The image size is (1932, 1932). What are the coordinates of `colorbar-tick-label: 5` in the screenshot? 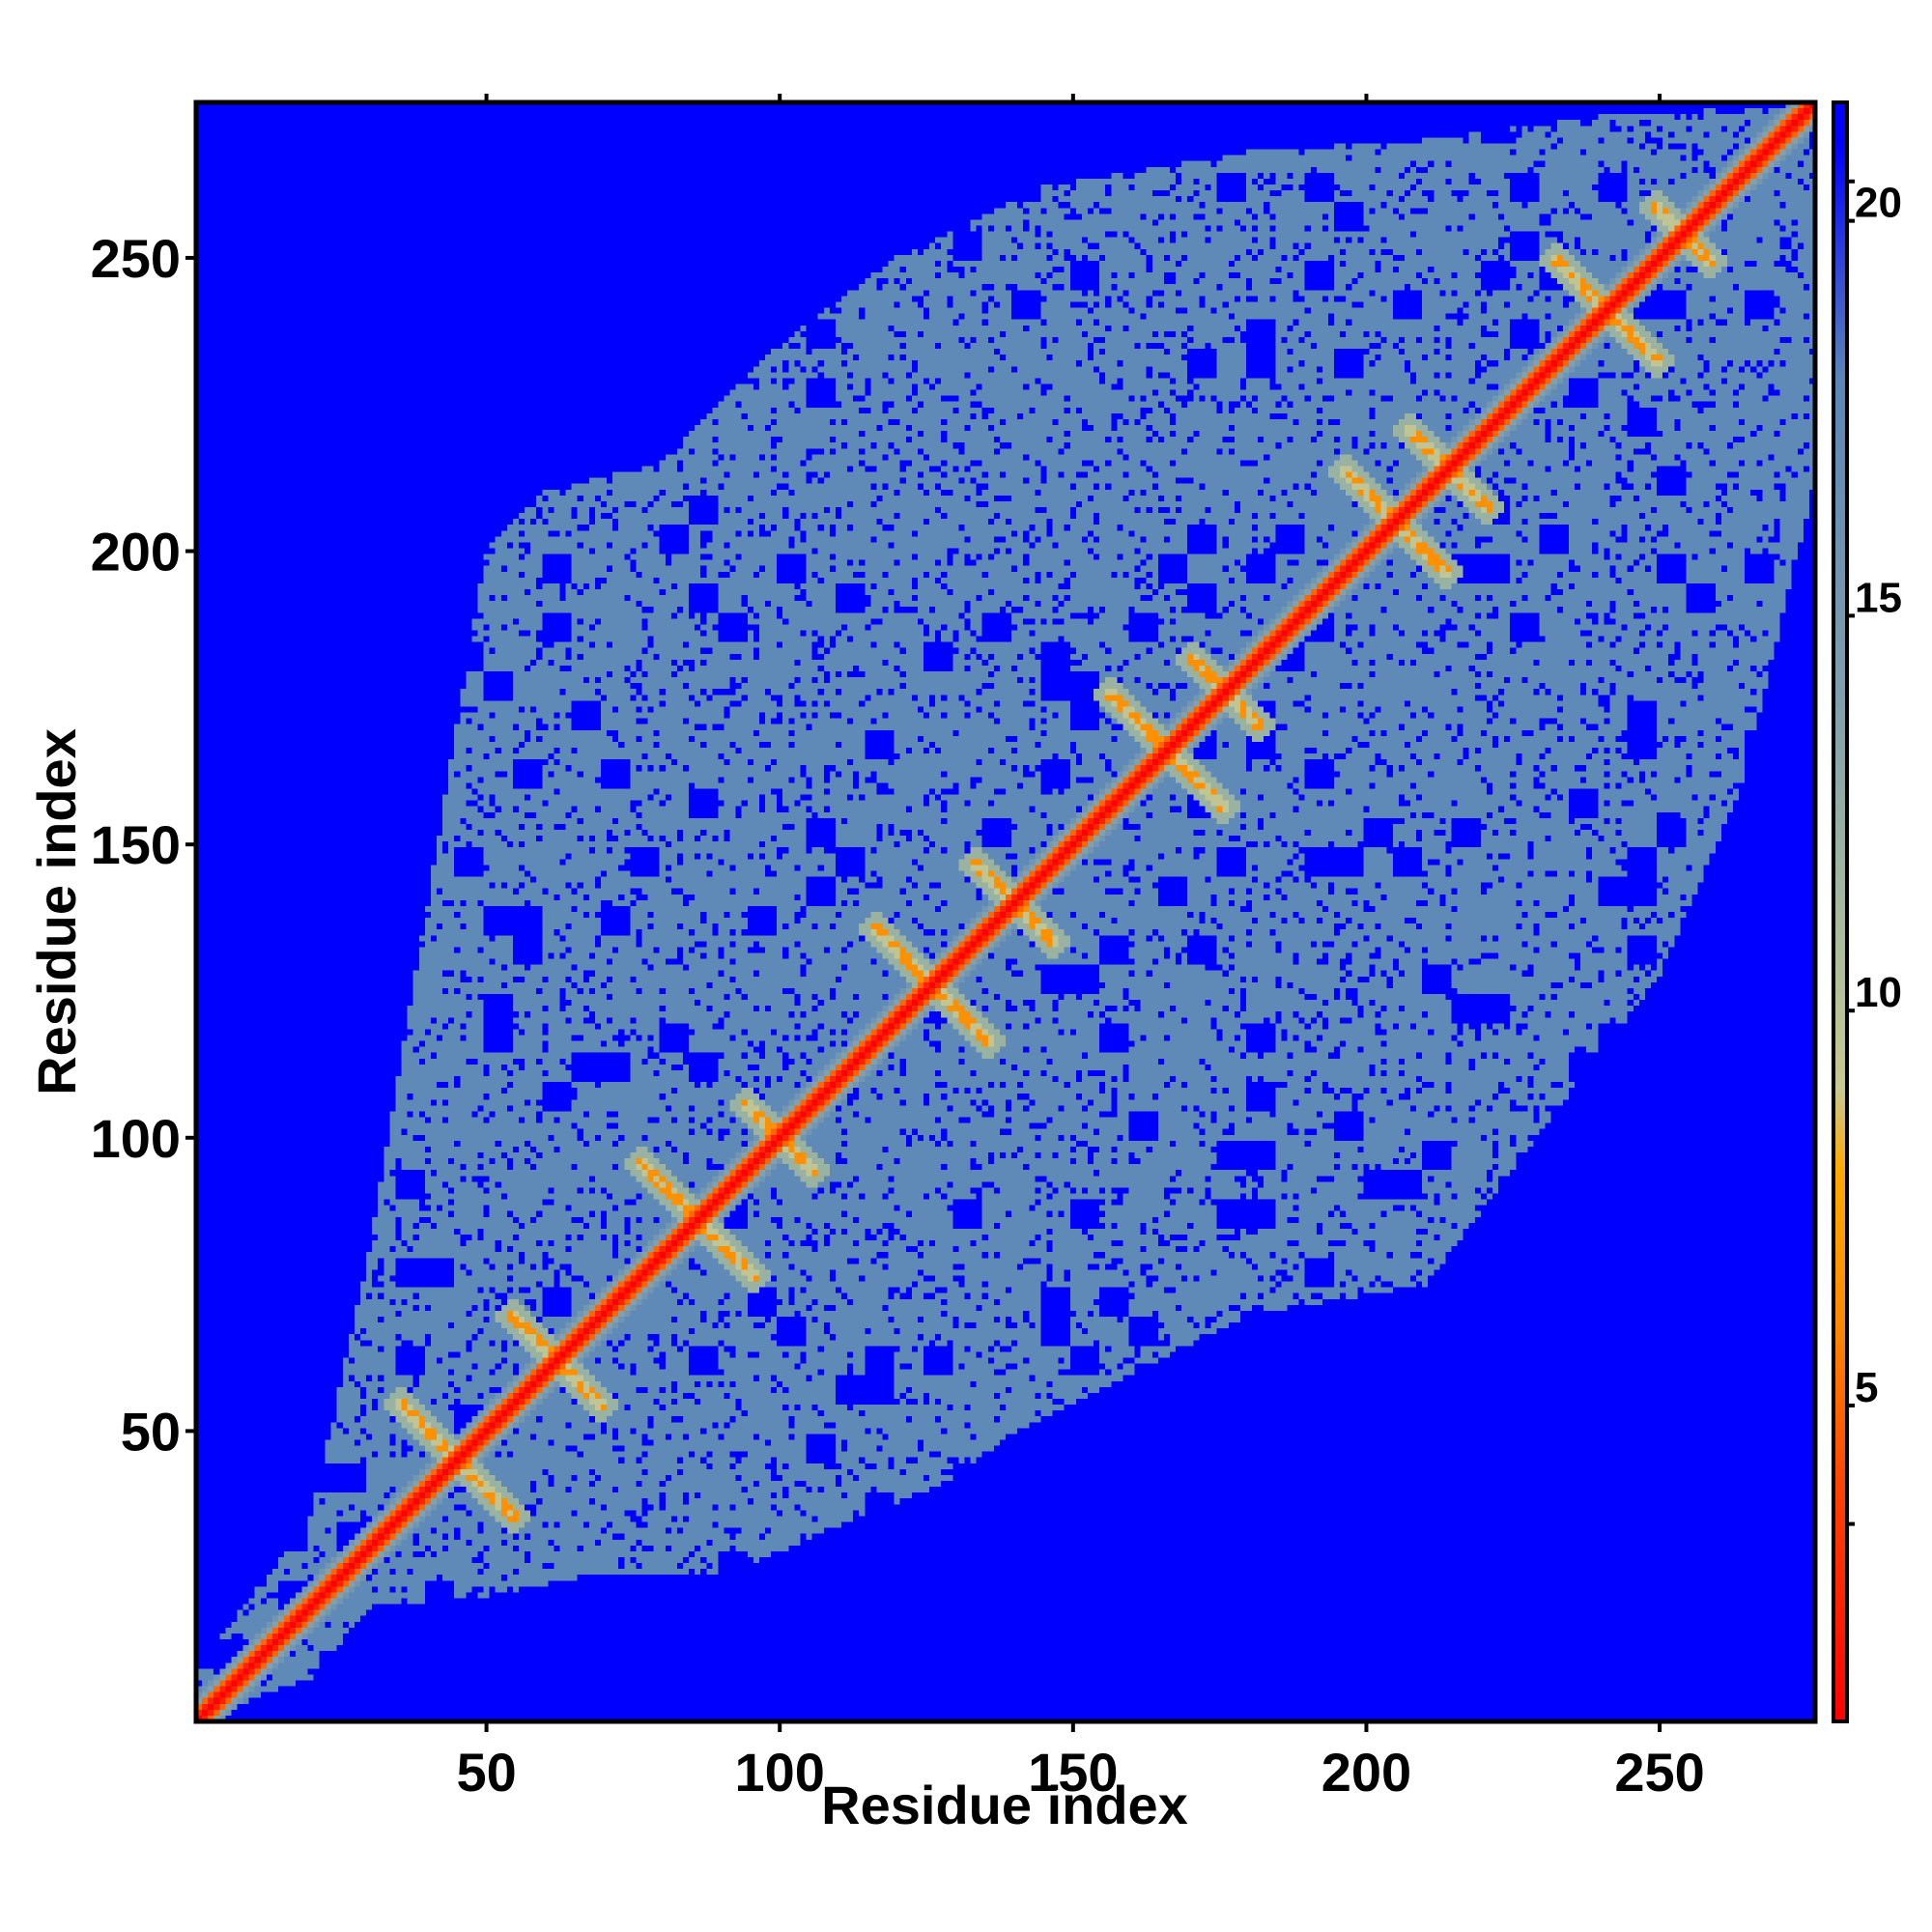 It's located at (1866, 1387).